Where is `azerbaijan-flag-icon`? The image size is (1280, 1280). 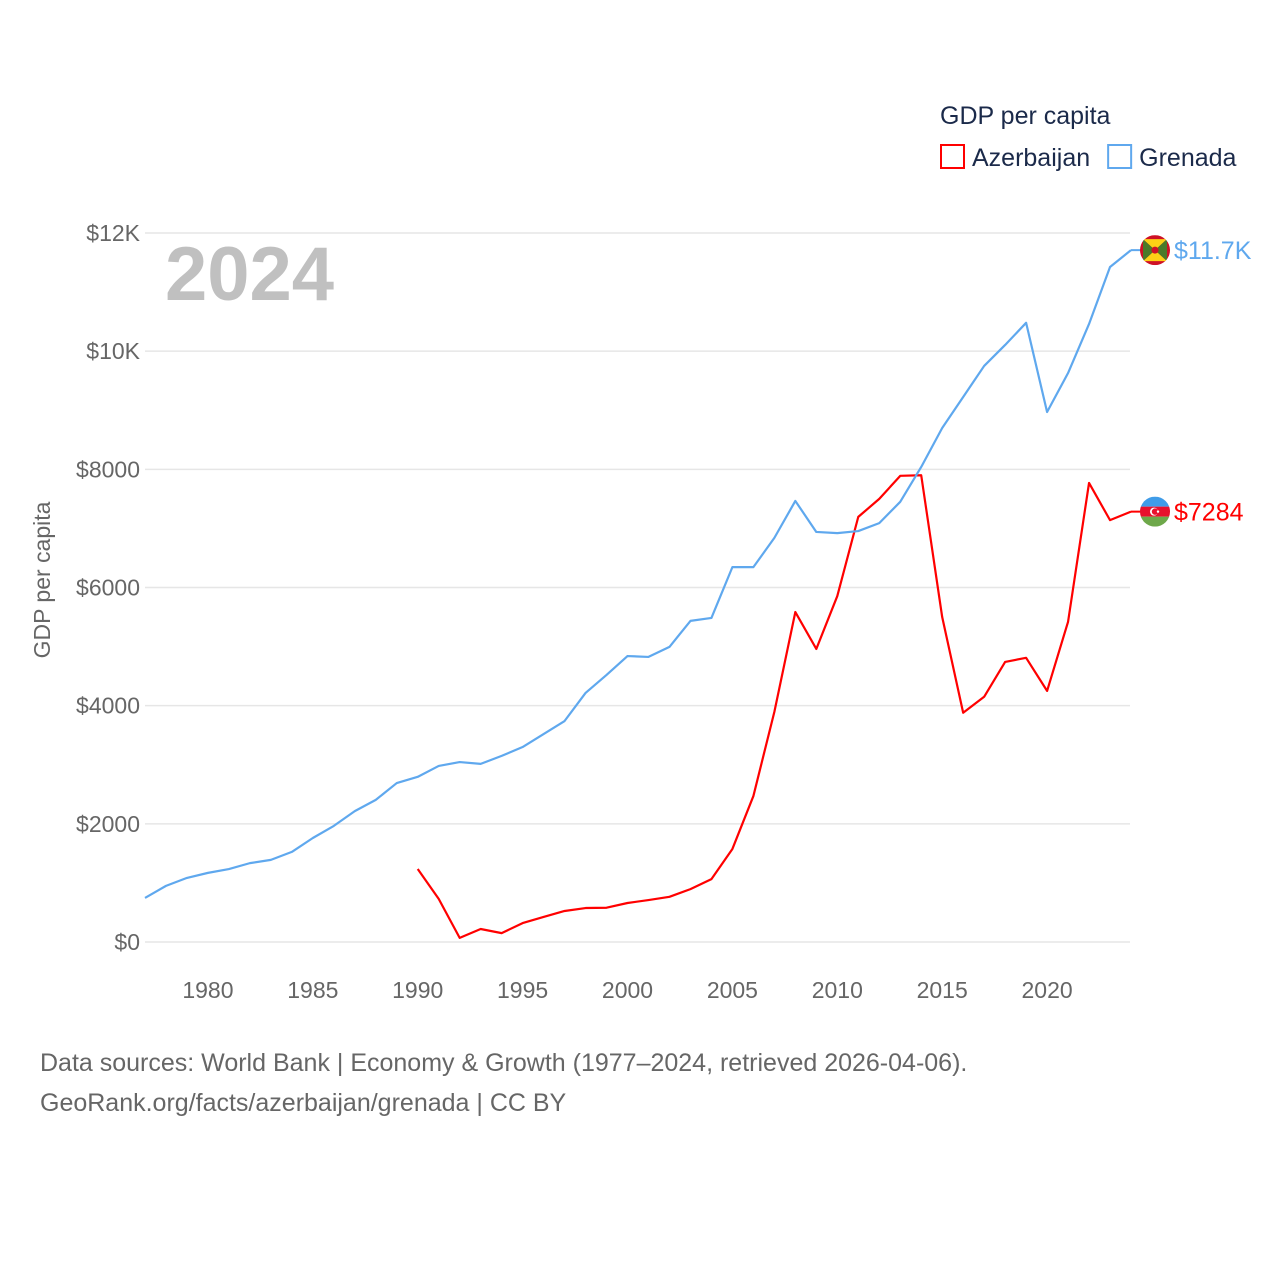
azerbaijan-flag-icon is located at coordinates (1155, 511).